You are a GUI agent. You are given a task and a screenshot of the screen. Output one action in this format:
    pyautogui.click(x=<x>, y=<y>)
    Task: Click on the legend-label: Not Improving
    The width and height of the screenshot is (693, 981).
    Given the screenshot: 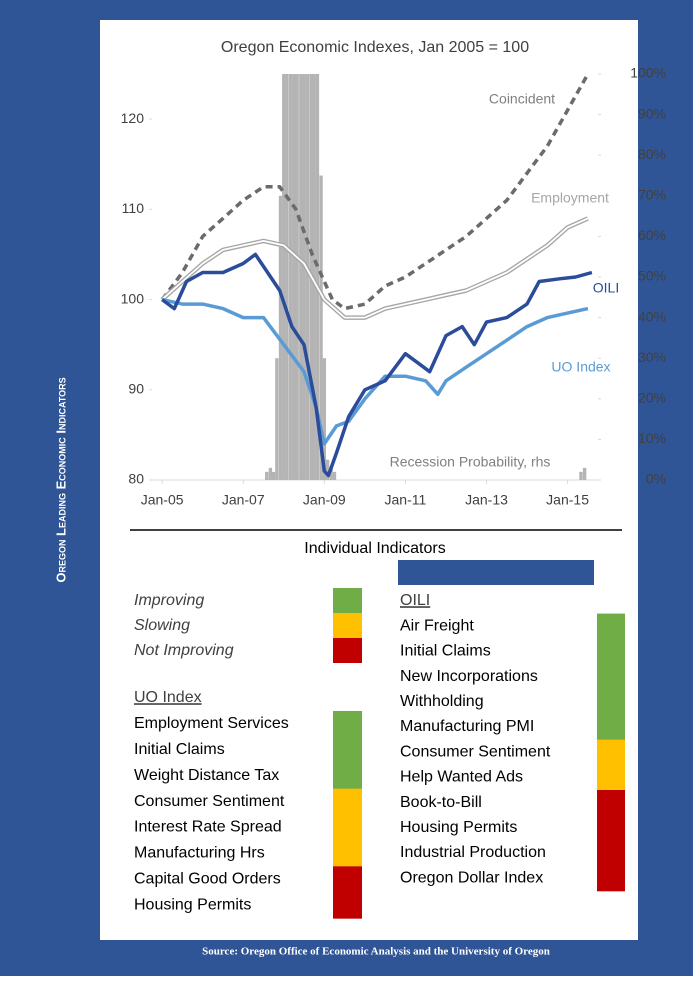 What is the action you would take?
    pyautogui.click(x=184, y=650)
    